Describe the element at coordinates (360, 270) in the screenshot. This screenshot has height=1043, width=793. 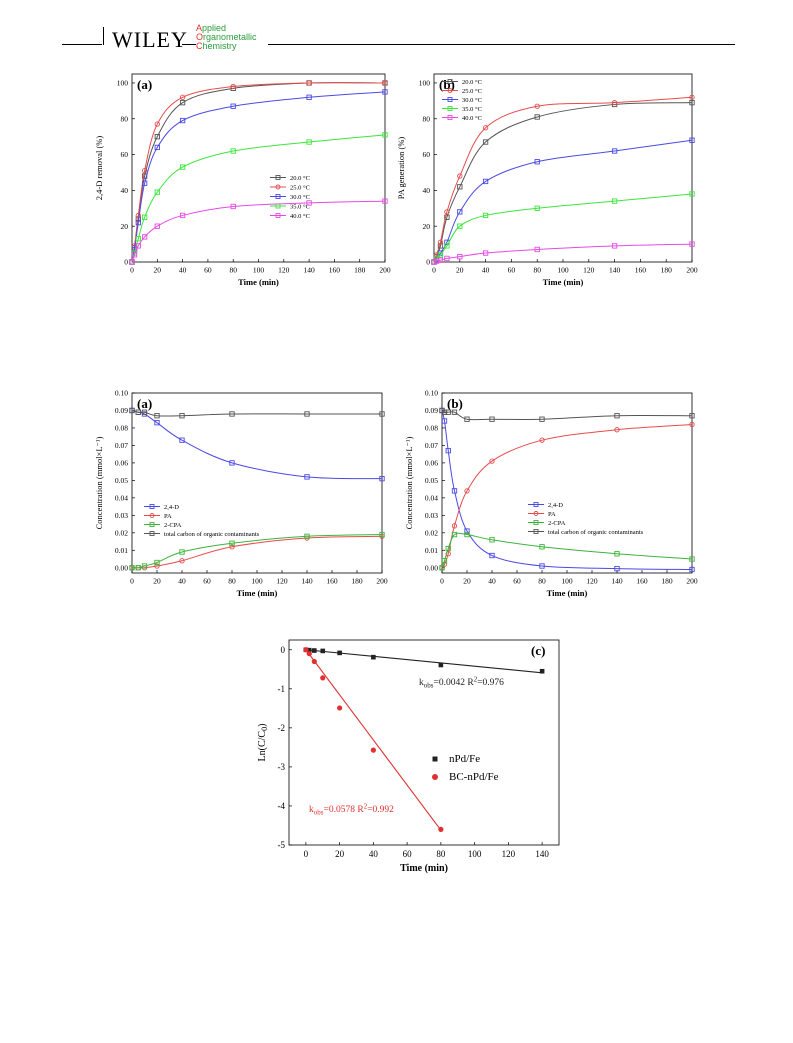
I see `x-tick-label: 180` at that location.